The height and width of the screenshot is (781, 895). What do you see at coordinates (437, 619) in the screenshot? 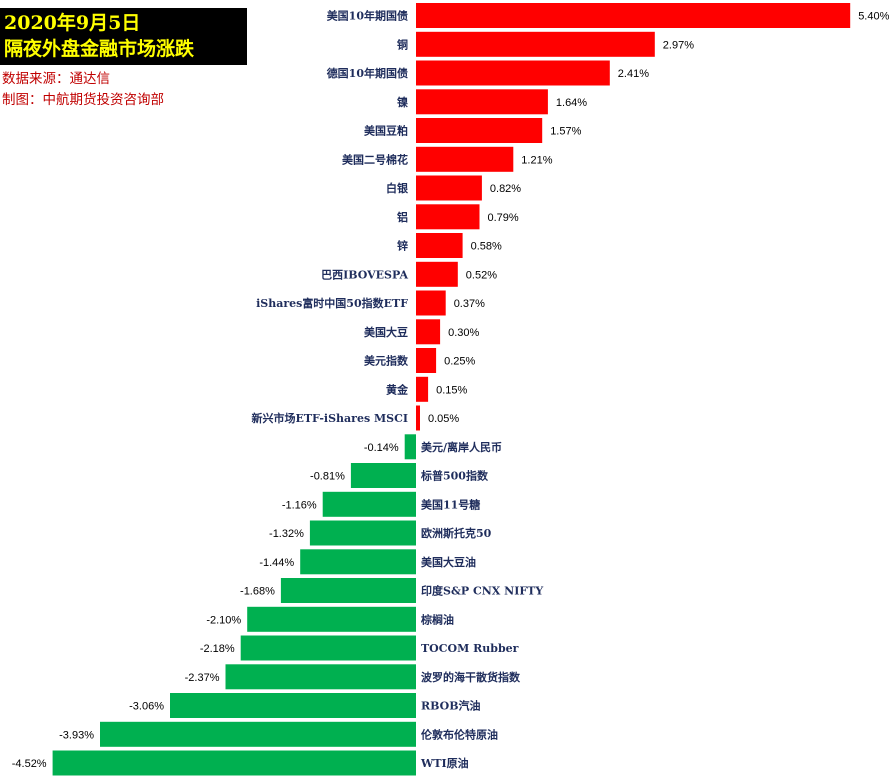
I see `category-label: 棕榈油` at bounding box center [437, 619].